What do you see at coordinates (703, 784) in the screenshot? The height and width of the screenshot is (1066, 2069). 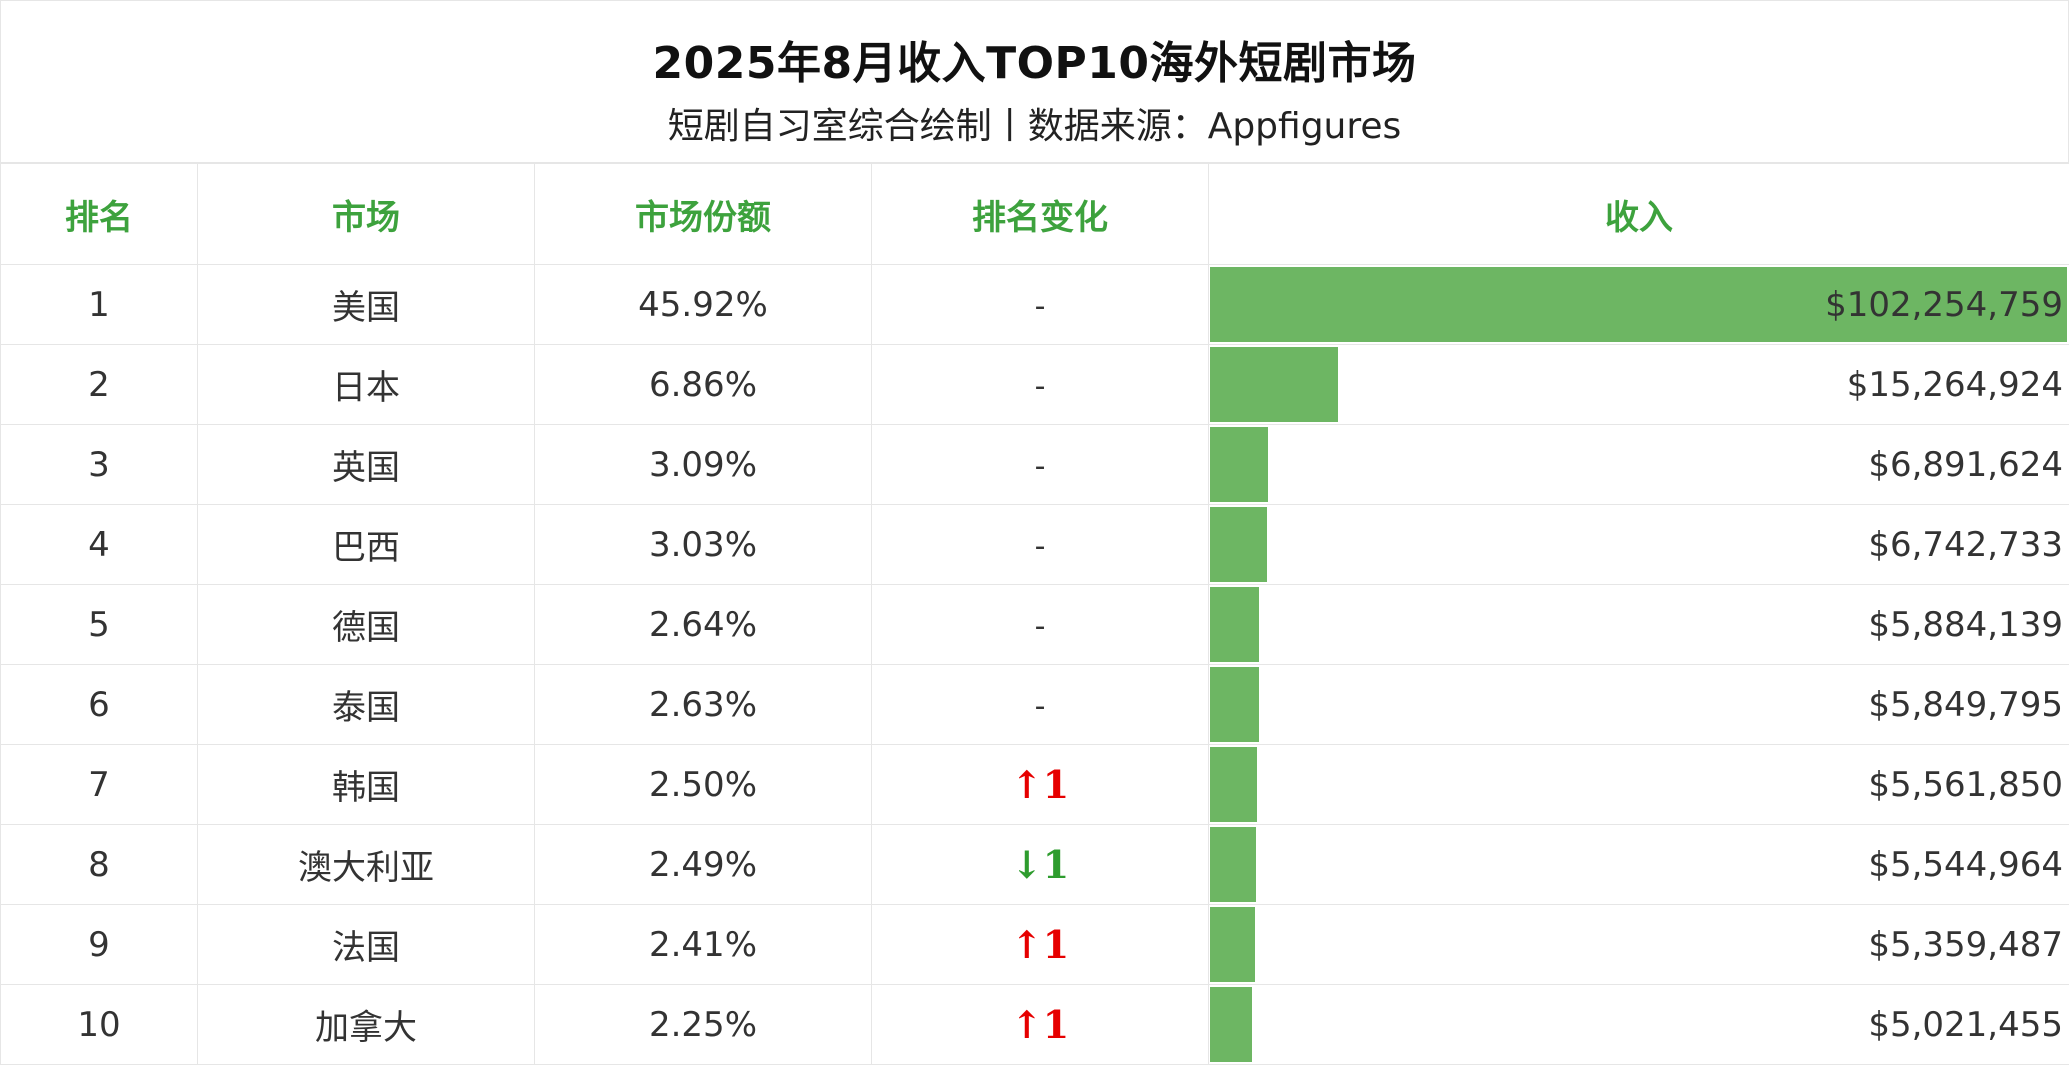 I see `share-cell: 2.50%` at bounding box center [703, 784].